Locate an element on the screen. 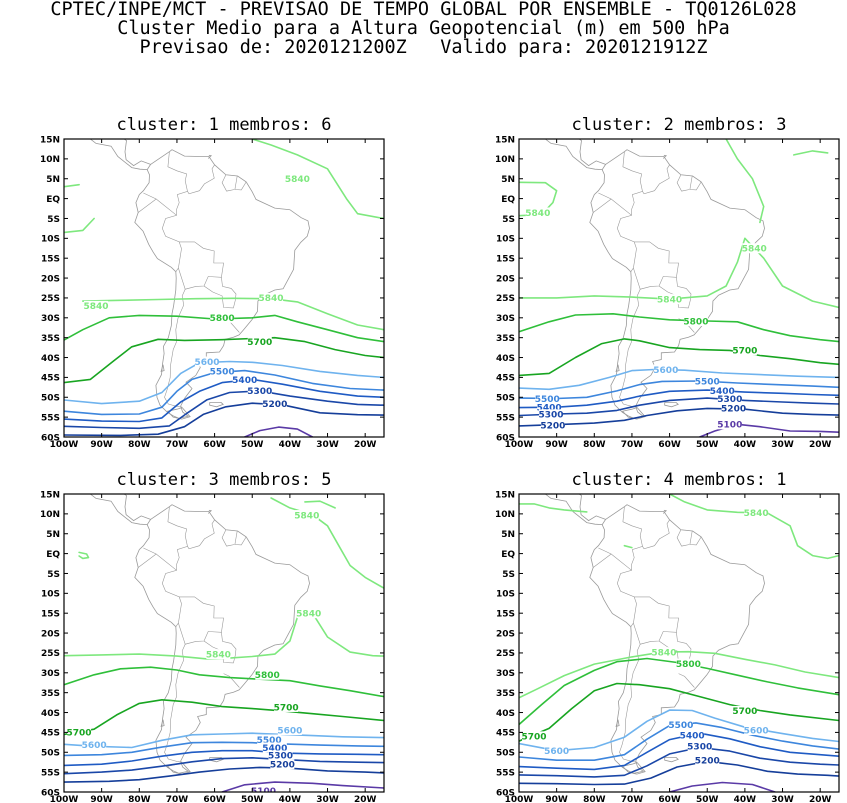  x-tick-label: 30W is located at coordinates (327, 445).